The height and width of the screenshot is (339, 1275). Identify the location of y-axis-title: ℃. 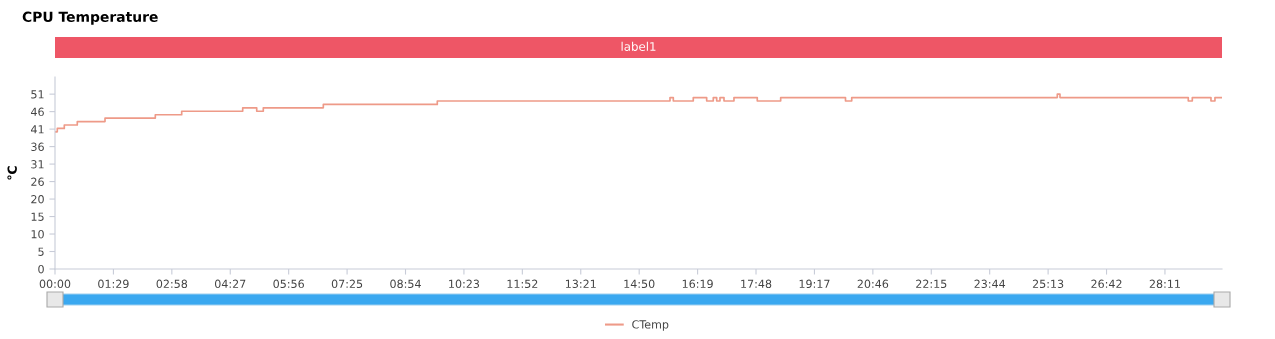
(12, 173).